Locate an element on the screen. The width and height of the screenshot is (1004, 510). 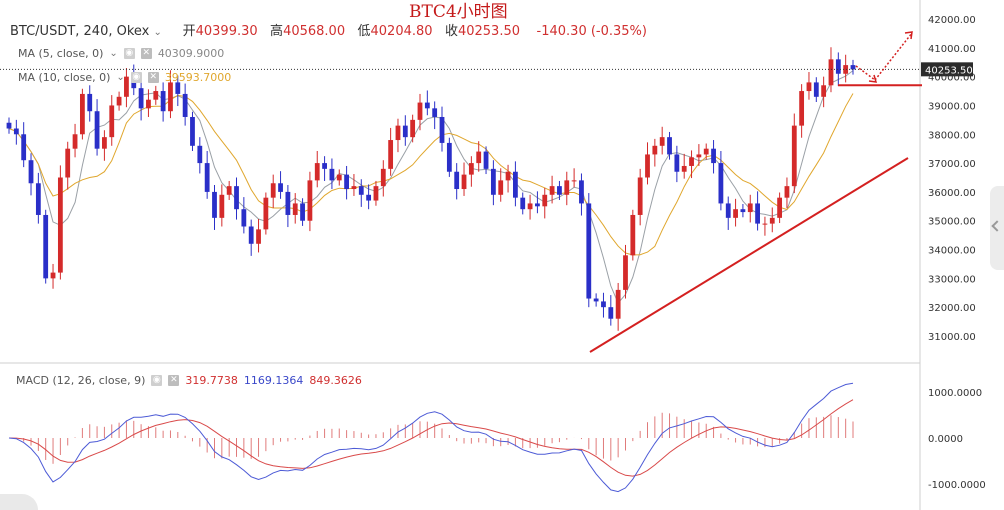
ma10-legend: MA (10, close, 0) ⌄ ◉ ✕ 39593.7000 is located at coordinates (124, 77).